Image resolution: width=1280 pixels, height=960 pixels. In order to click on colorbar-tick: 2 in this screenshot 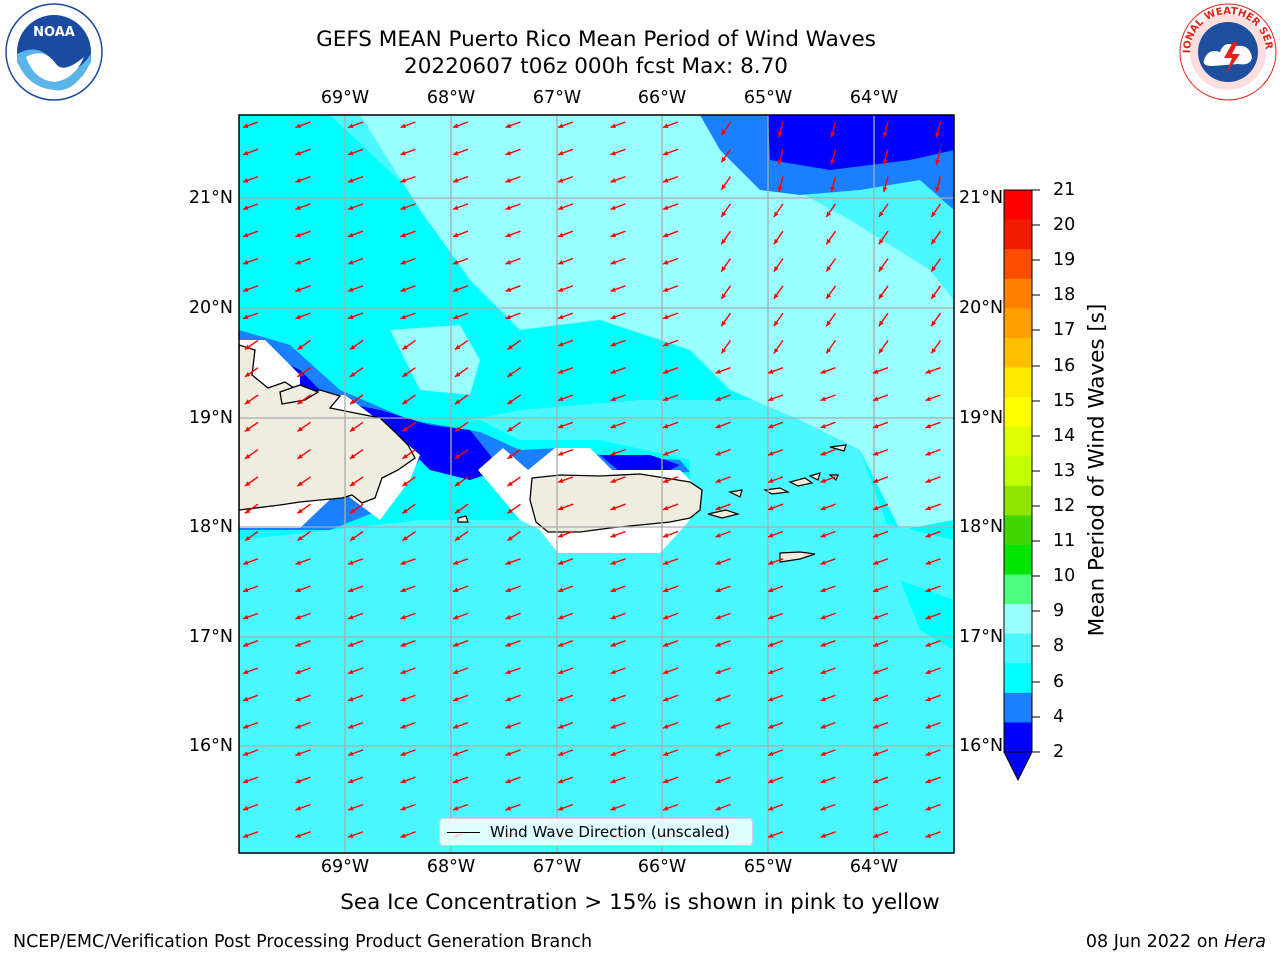, I will do `click(1059, 752)`.